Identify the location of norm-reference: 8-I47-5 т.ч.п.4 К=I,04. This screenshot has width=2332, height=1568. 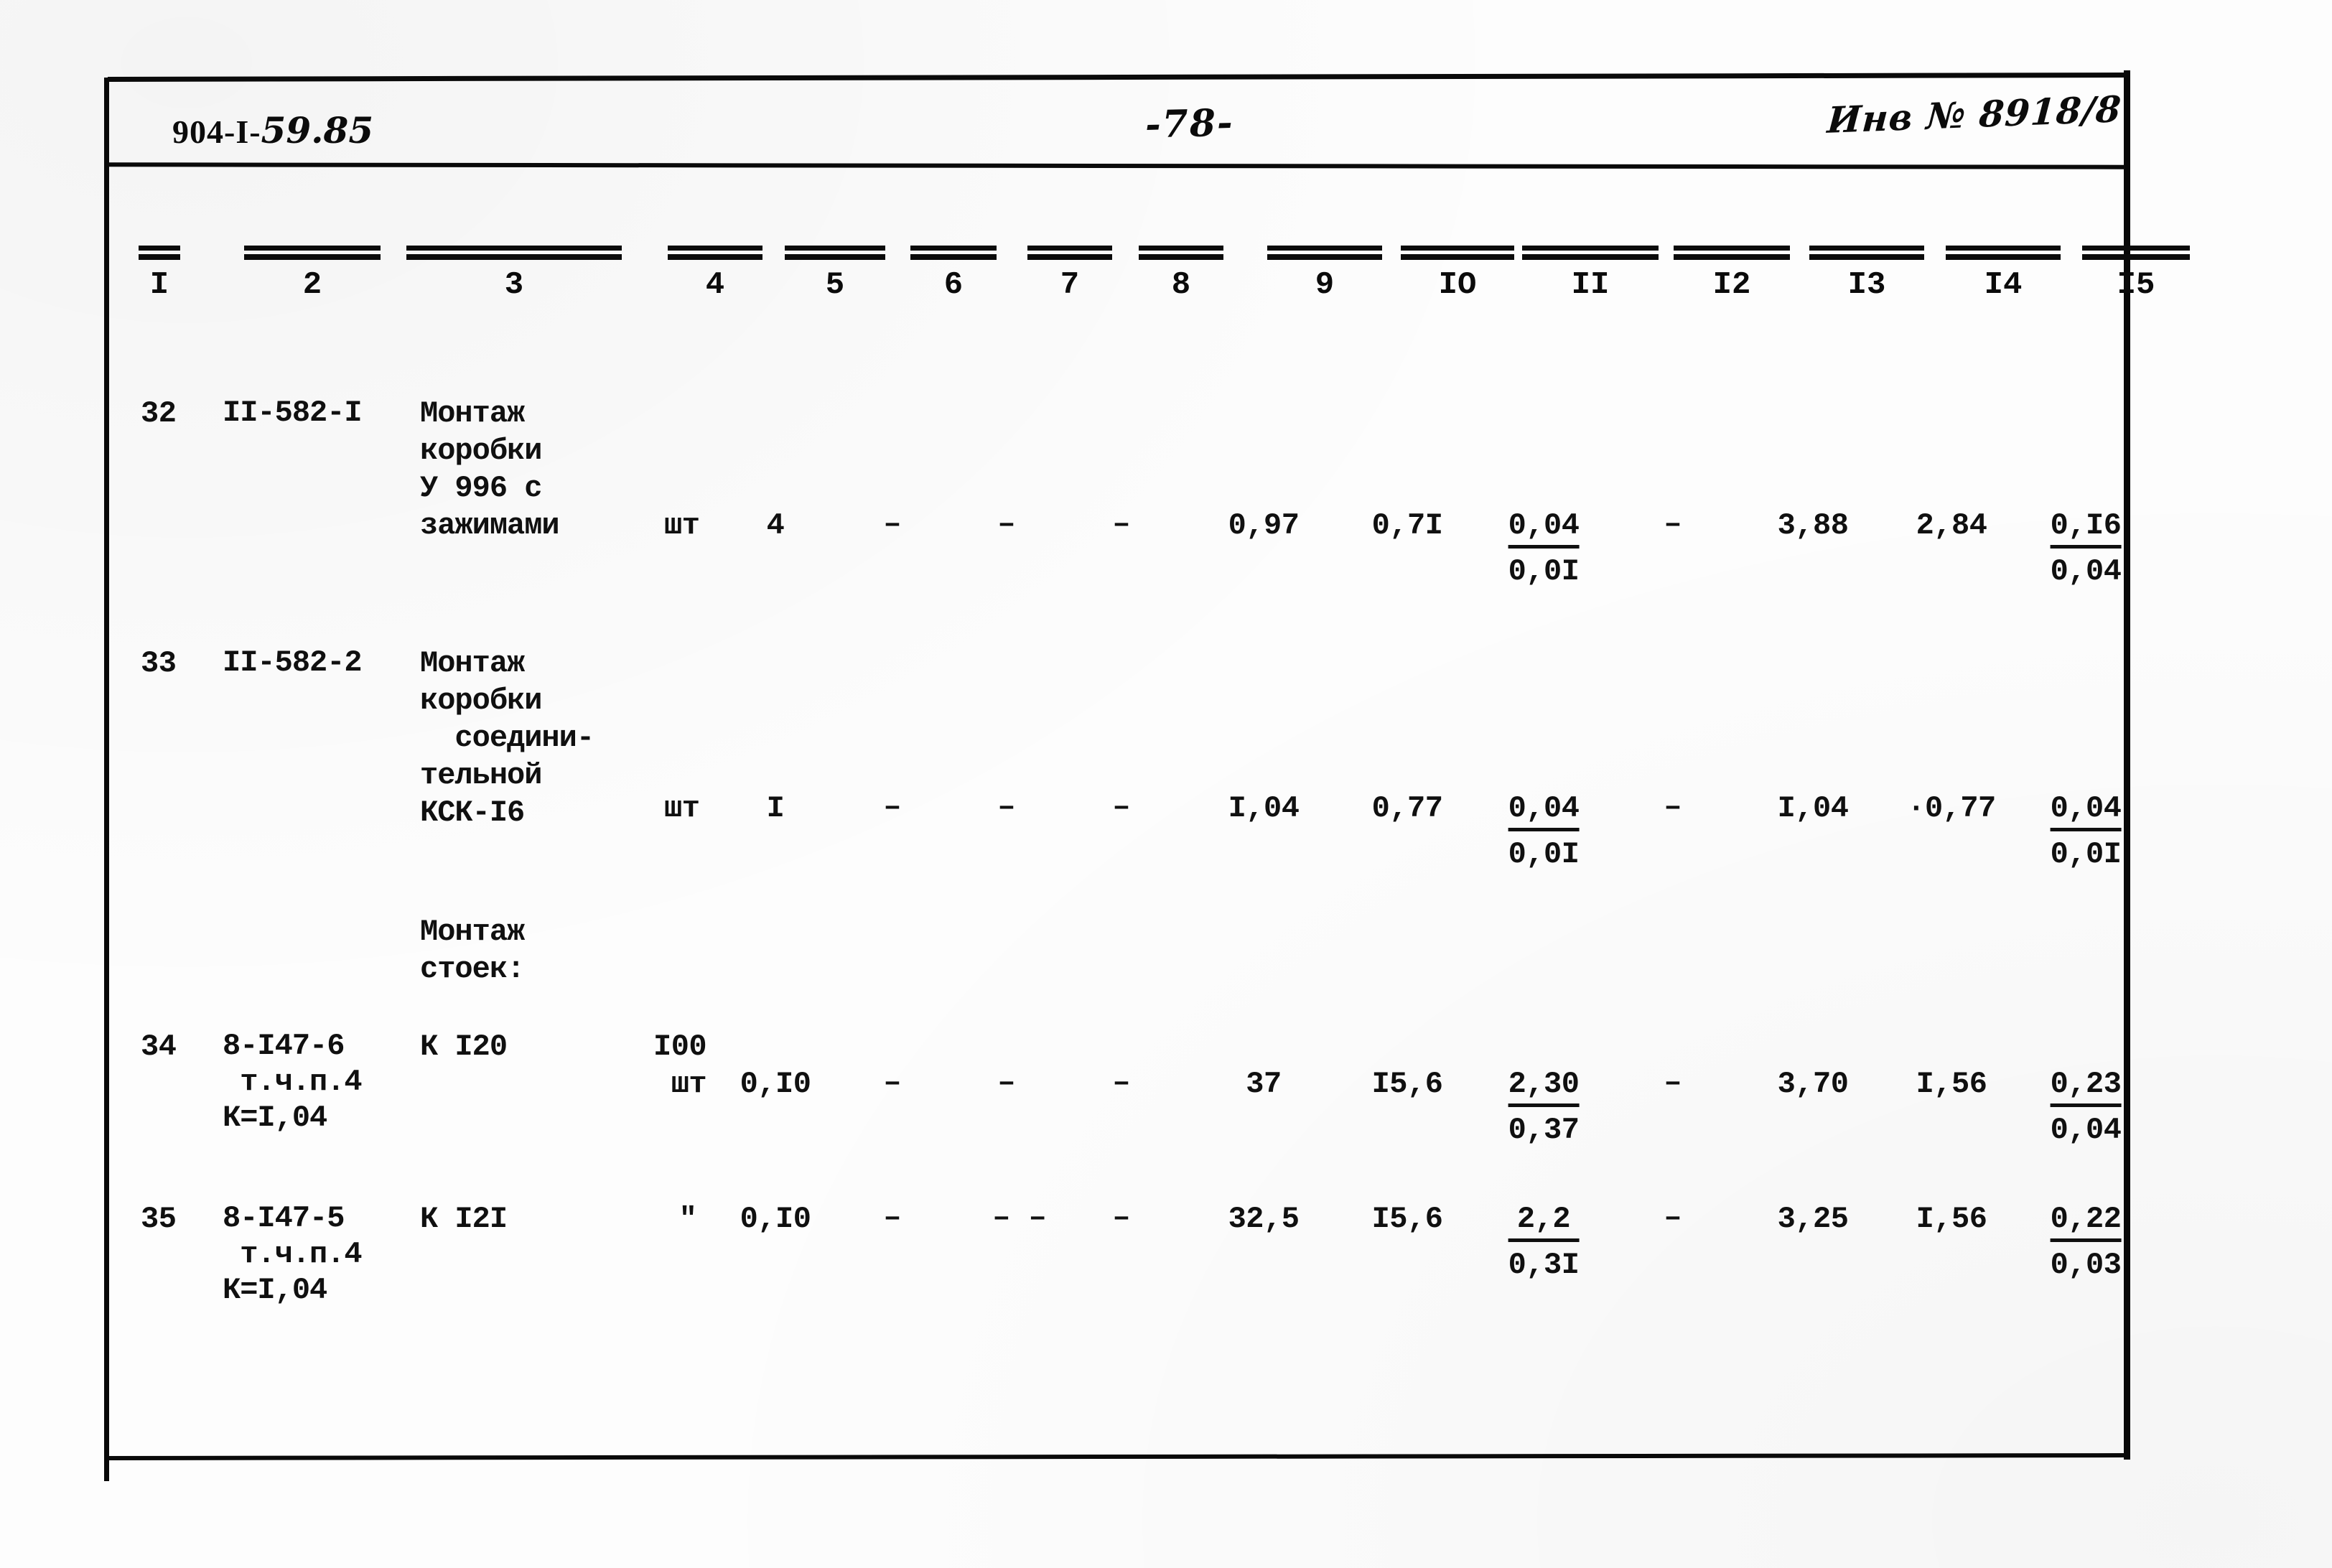
(293, 1254).